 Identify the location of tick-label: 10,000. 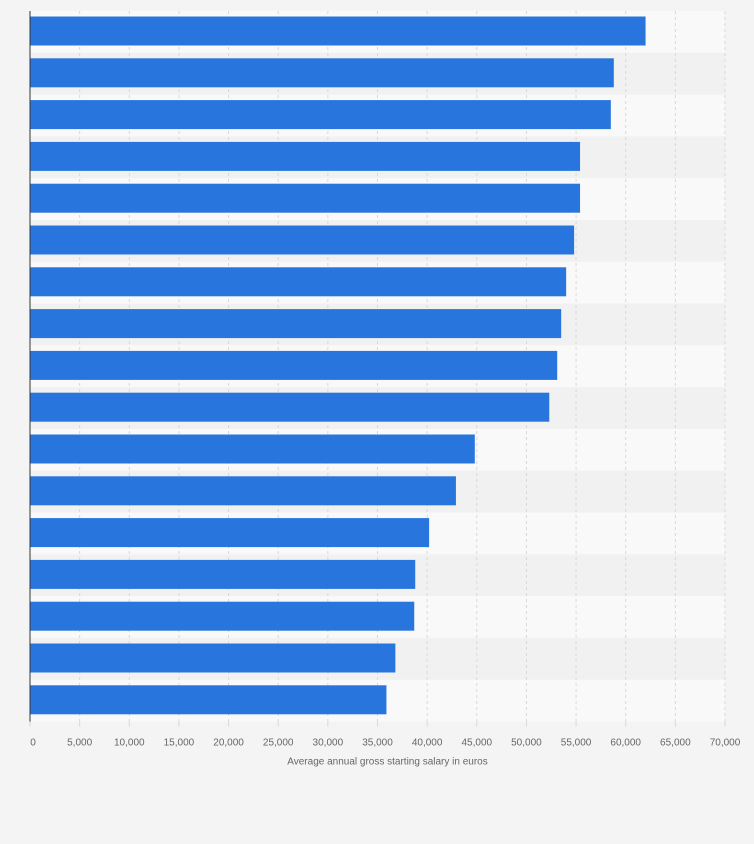
(129, 743).